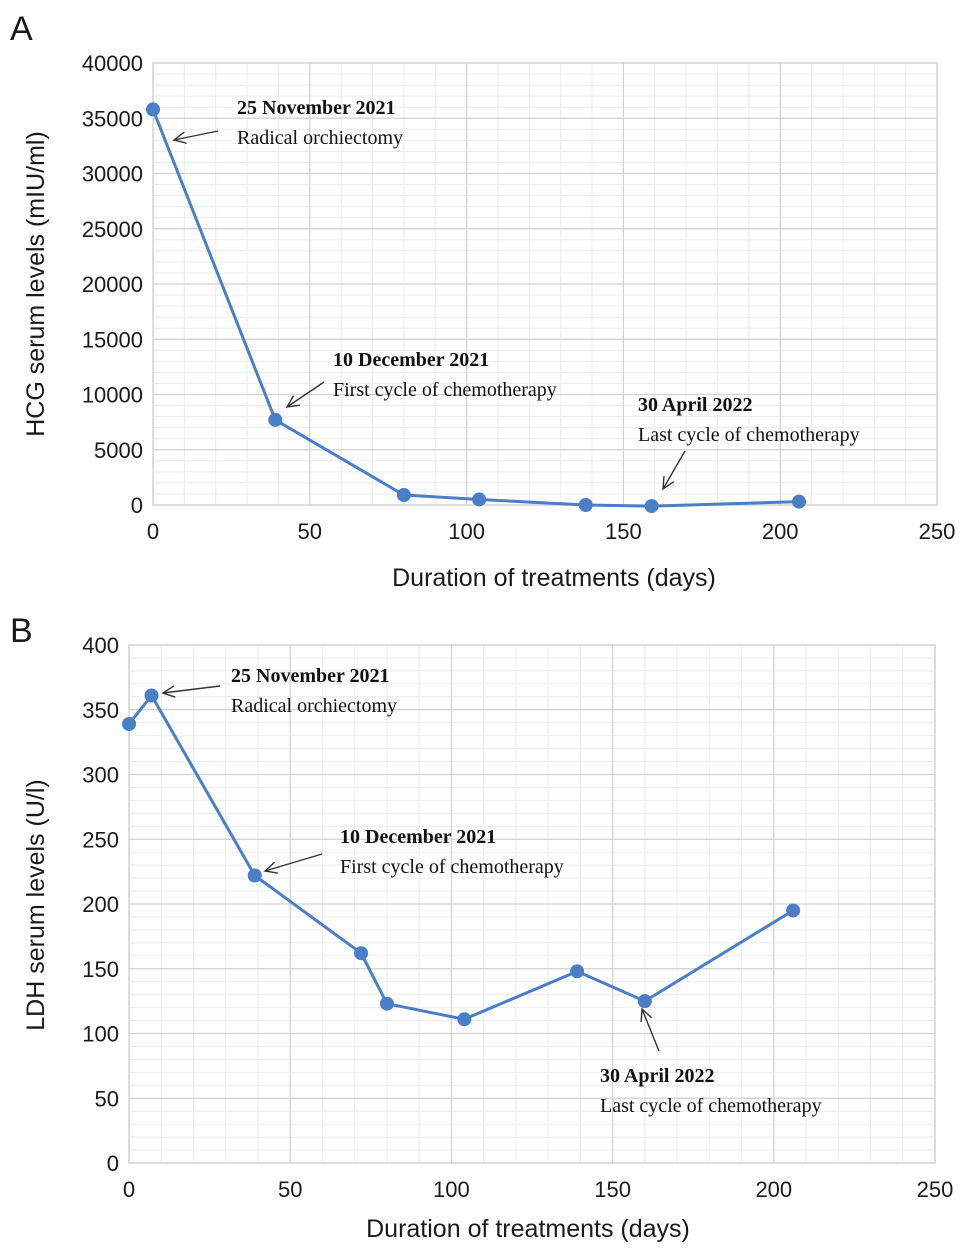  What do you see at coordinates (112, 339) in the screenshot?
I see `panel-a-y-tick-label: 15000` at bounding box center [112, 339].